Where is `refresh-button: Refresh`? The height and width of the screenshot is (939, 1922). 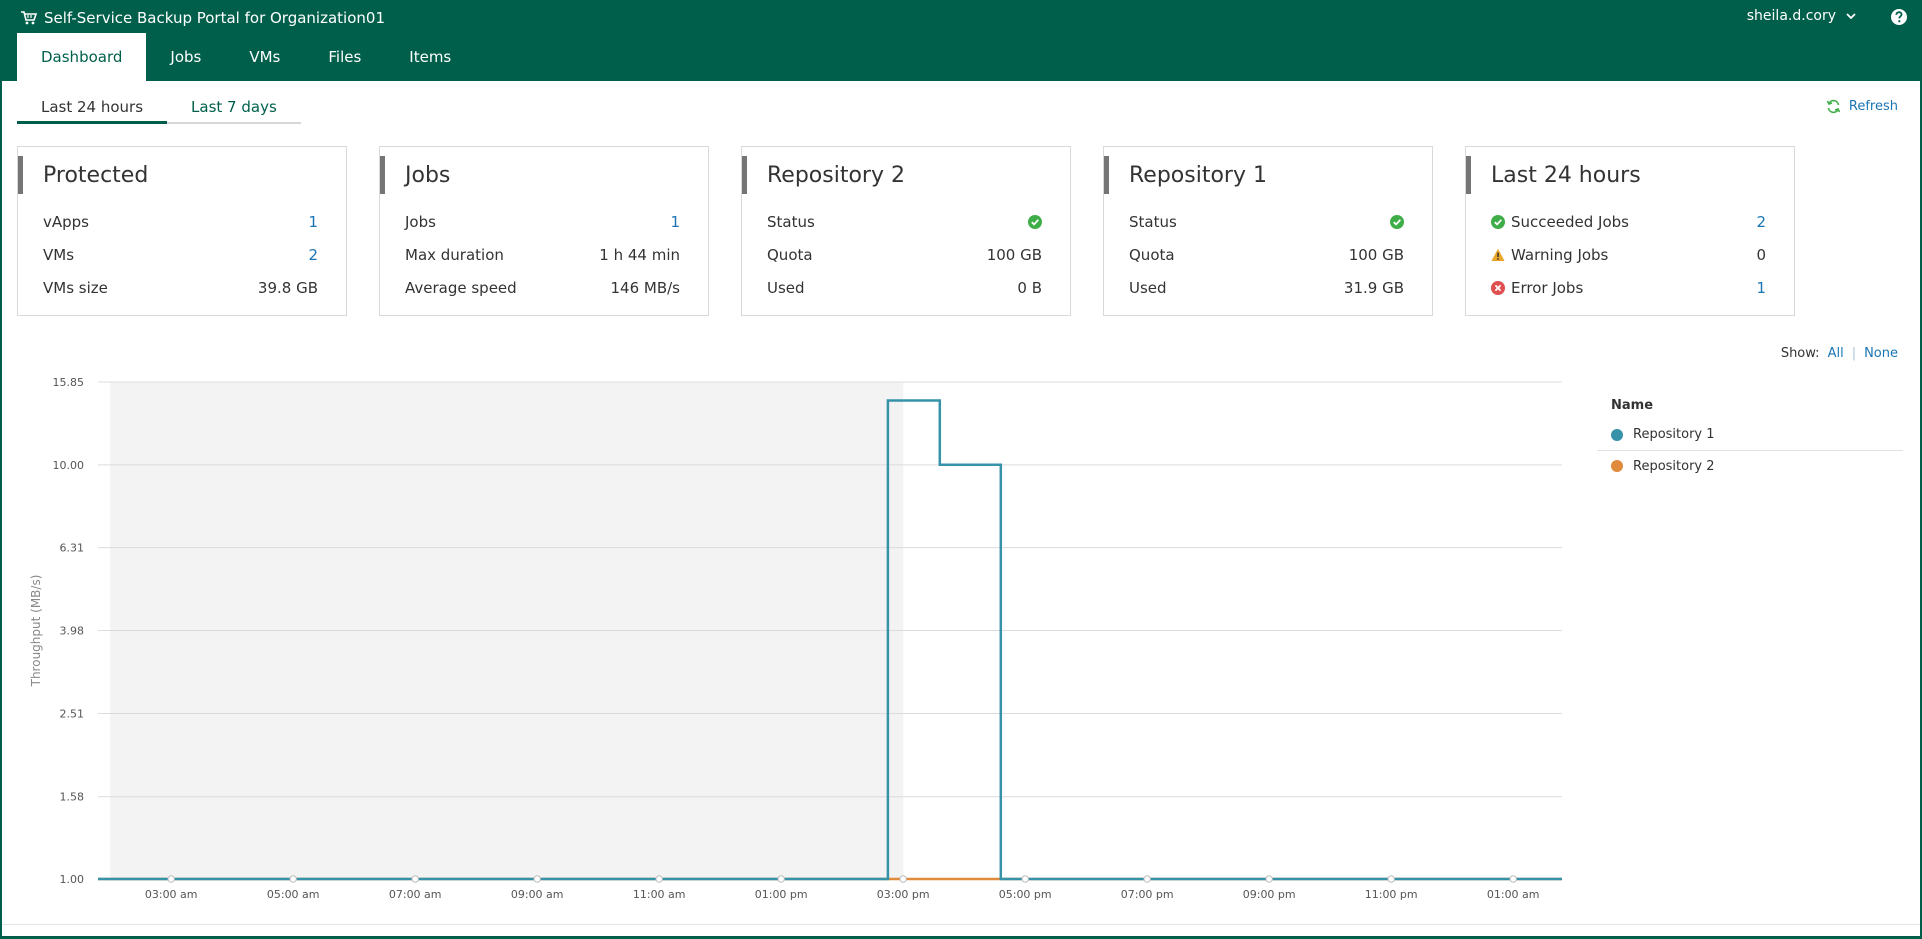
refresh-button: Refresh is located at coordinates (1862, 106).